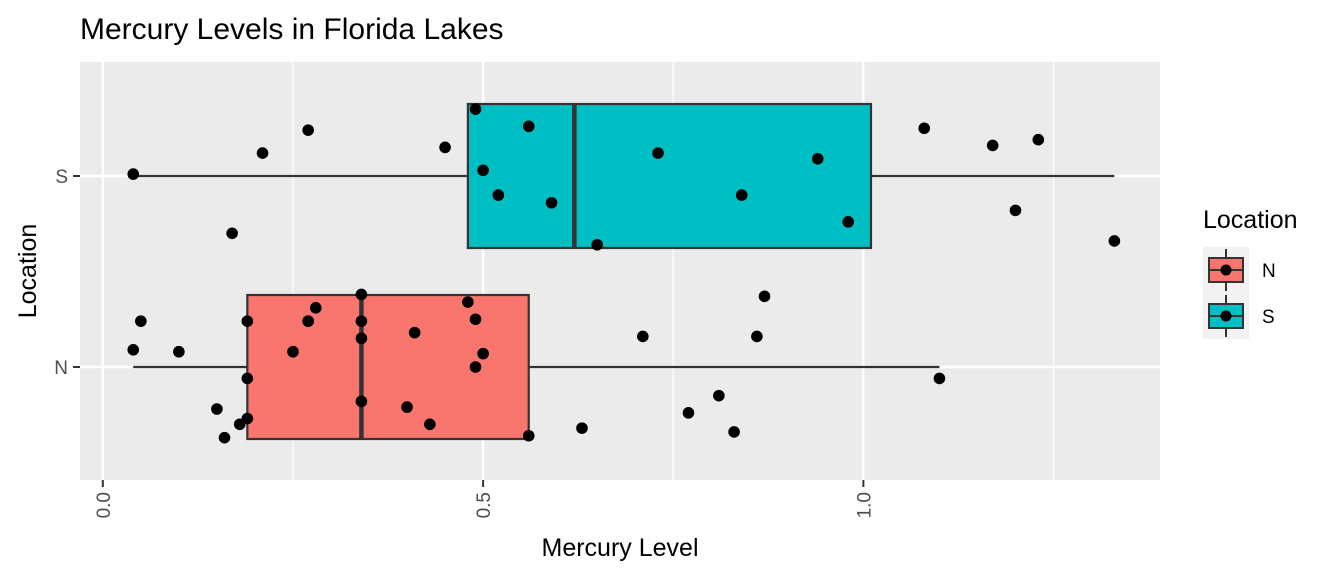 The height and width of the screenshot is (576, 1344). Describe the element at coordinates (1268, 317) in the screenshot. I see `legend-label: S` at that location.